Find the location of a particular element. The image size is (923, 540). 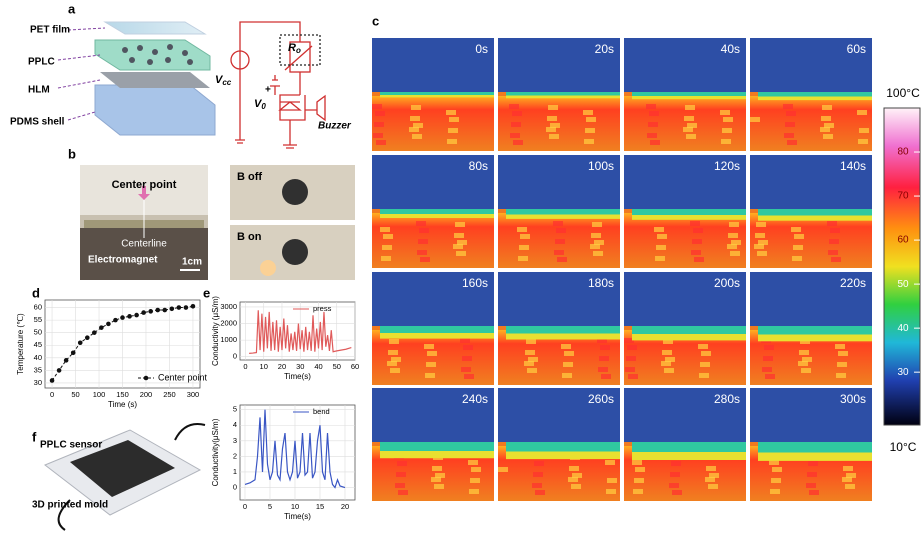

y-tick-label: 35 is located at coordinates (38, 369).